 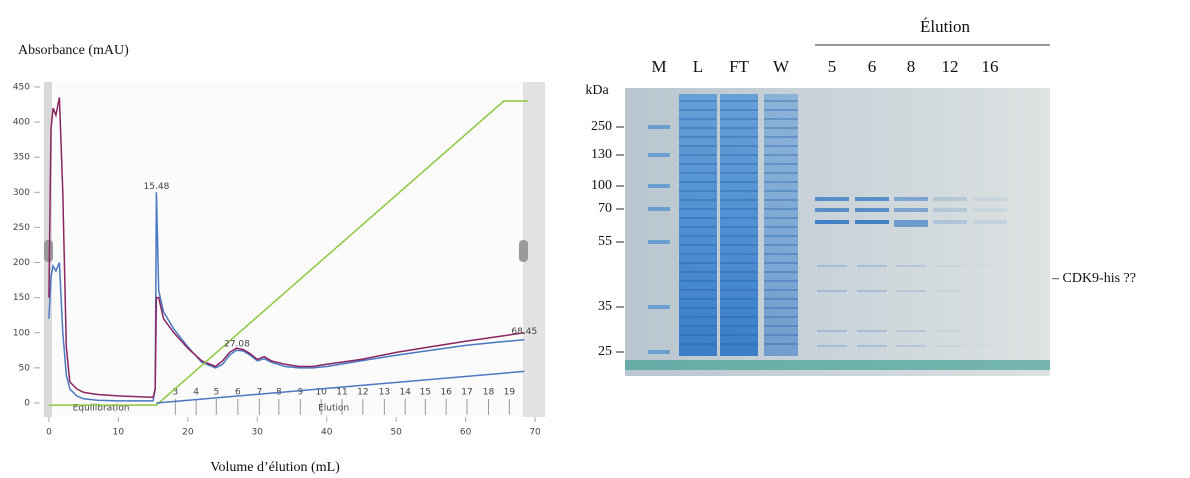 What do you see at coordinates (425, 393) in the screenshot?
I see `fraction-label: 15` at bounding box center [425, 393].